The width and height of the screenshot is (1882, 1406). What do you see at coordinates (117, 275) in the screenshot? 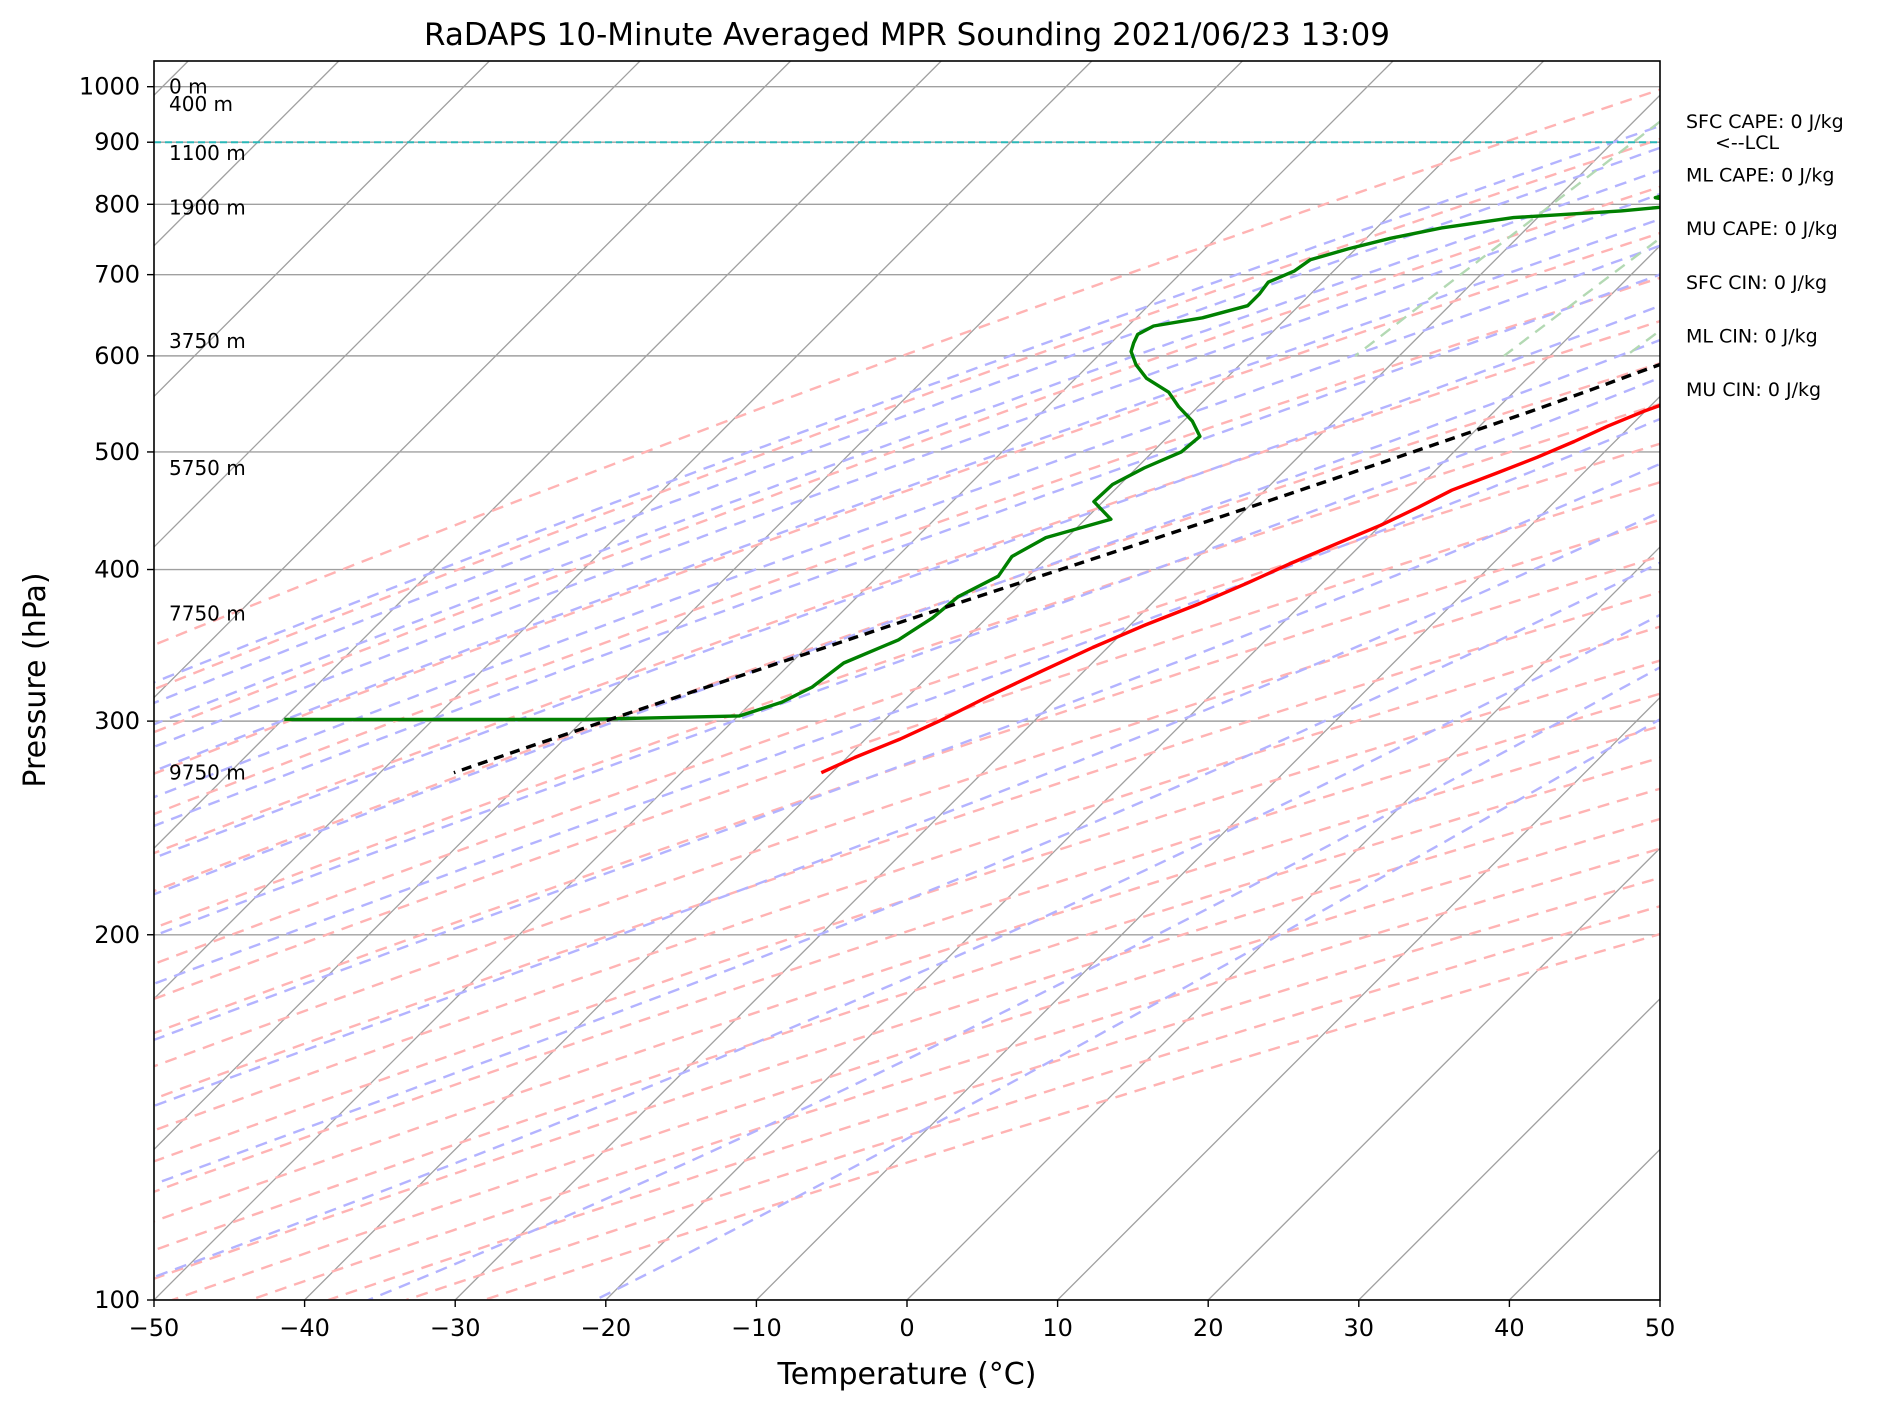
I see `y-tick-label: 700` at bounding box center [117, 275].